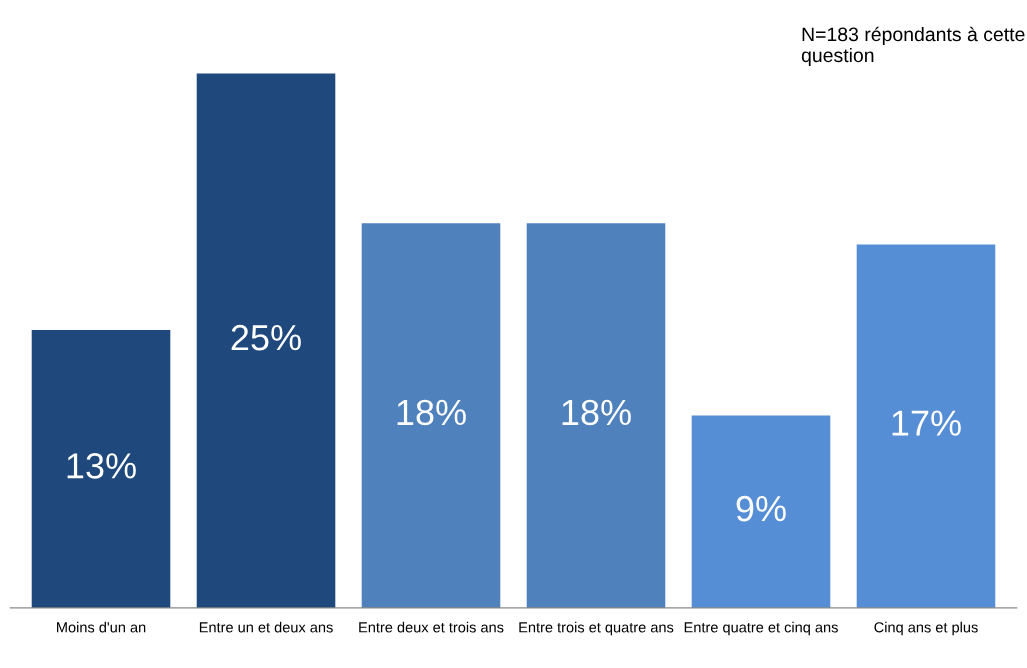  Describe the element at coordinates (101, 627) in the screenshot. I see `x-tick-label: Moins d'un an` at that location.